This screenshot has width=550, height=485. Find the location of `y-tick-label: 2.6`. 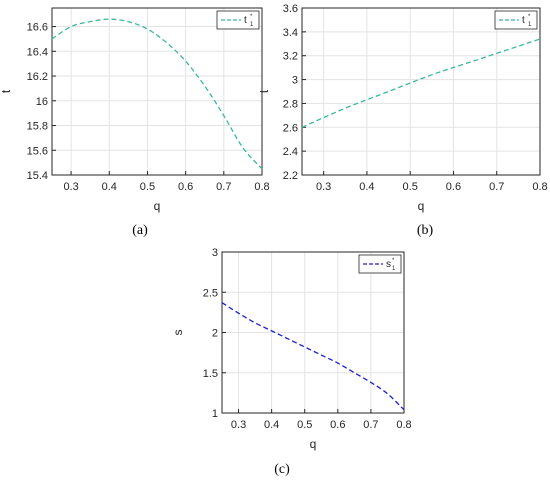

y-tick-label: 2.6 is located at coordinates (290, 128).